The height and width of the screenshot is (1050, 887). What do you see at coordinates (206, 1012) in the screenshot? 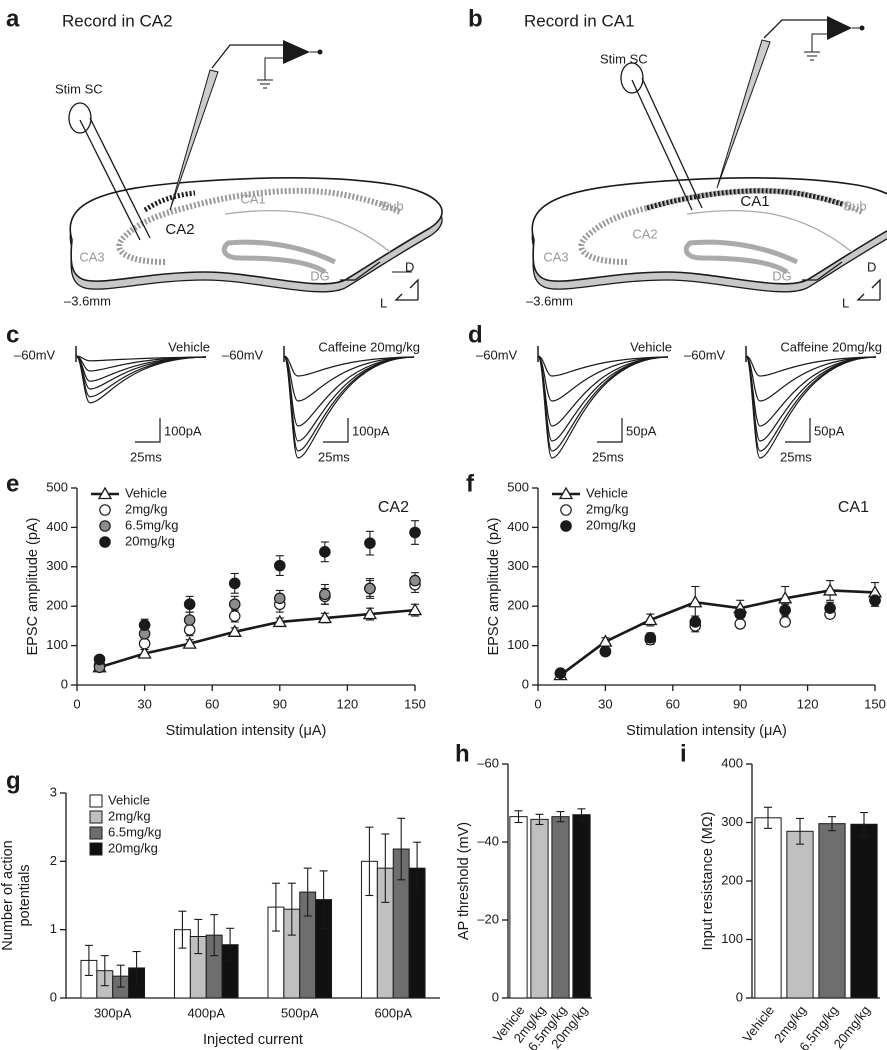
I see `x-tick-label: 400pA` at bounding box center [206, 1012].